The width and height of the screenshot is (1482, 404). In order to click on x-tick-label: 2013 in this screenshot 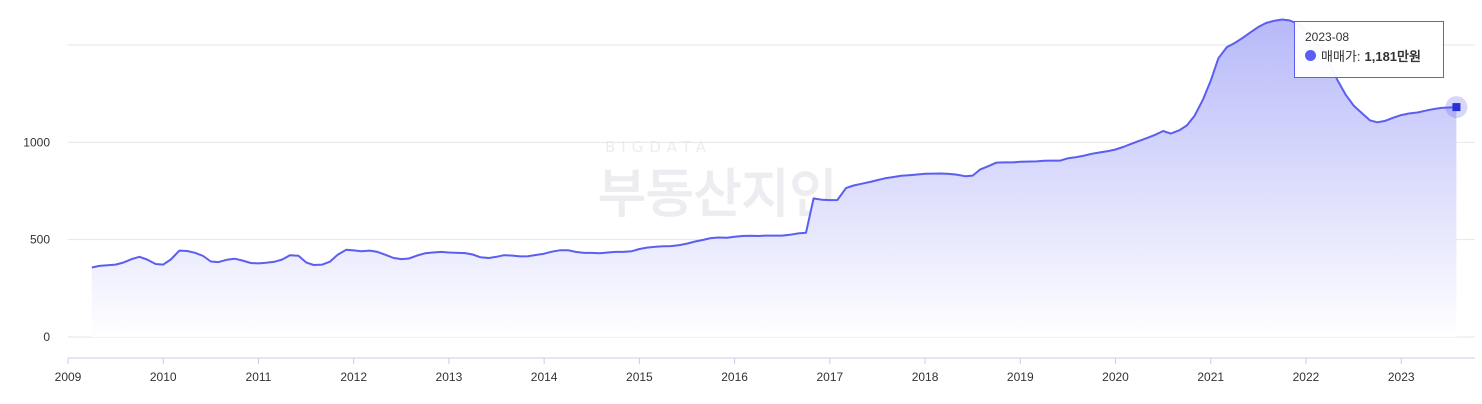, I will do `click(449, 377)`.